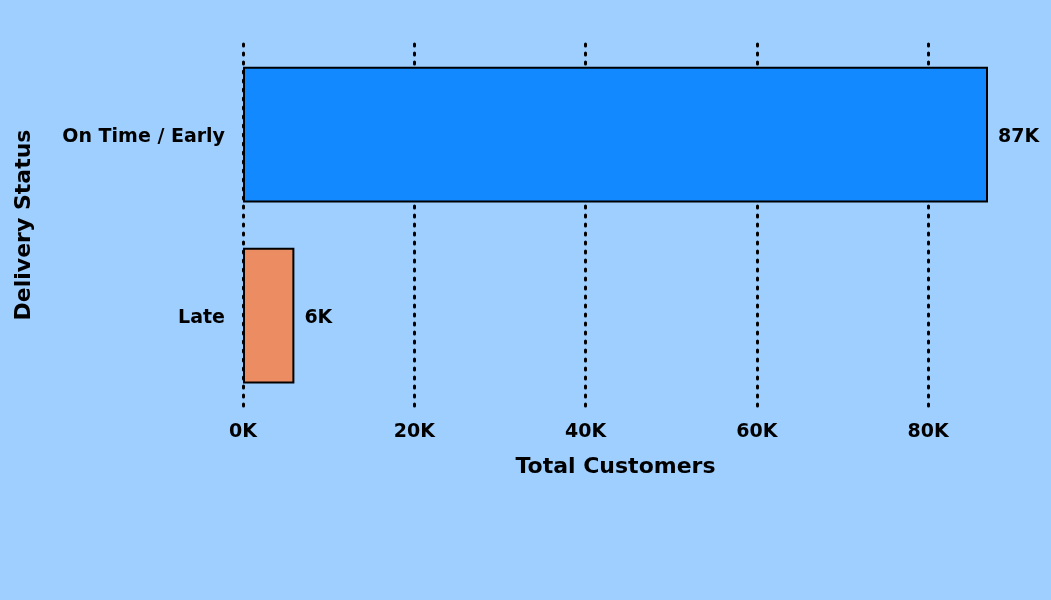 The height and width of the screenshot is (600, 1051). I want to click on y-axis-title: Delivery Status, so click(22, 225).